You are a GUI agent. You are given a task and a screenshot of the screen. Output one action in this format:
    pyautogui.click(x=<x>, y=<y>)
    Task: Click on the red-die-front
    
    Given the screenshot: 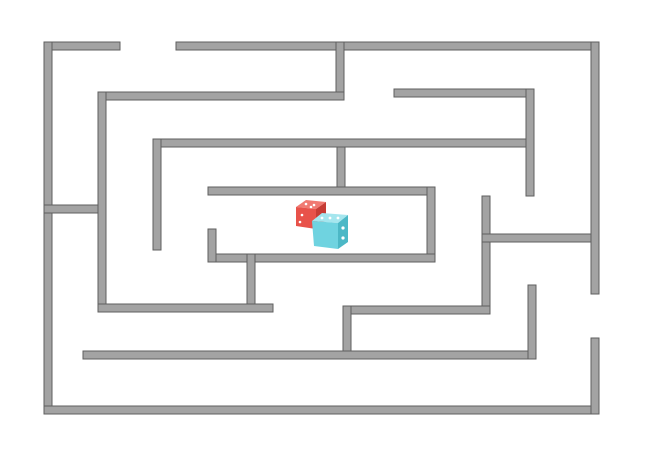 What is the action you would take?
    pyautogui.click(x=306, y=218)
    